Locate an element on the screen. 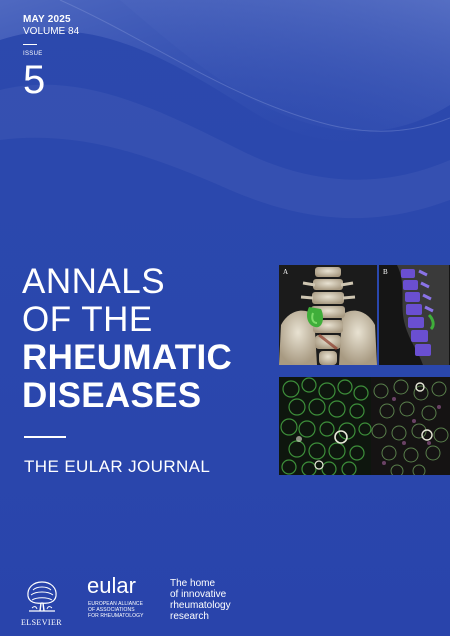 The height and width of the screenshot is (636, 450). ct-spine-3d-image: A is located at coordinates (328, 315).